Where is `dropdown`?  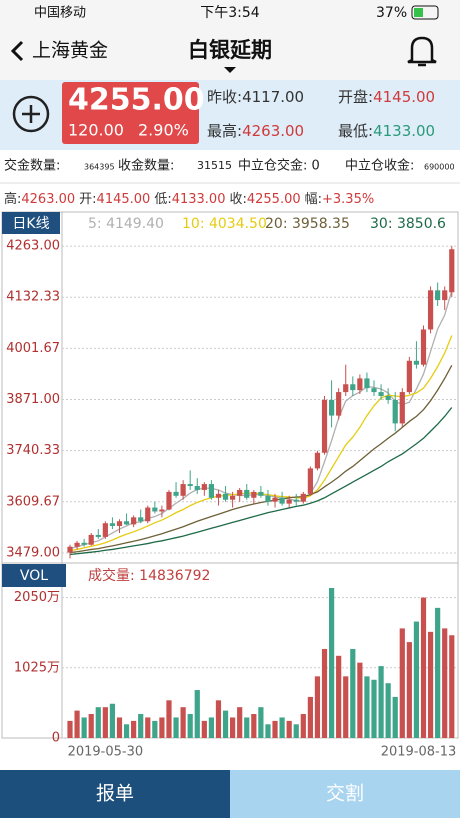 dropdown is located at coordinates (230, 70).